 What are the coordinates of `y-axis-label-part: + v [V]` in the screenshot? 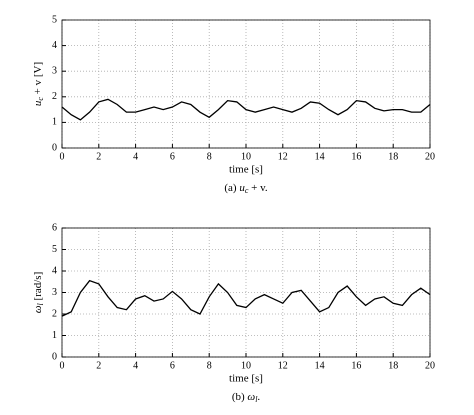 It's located at (38, 79).